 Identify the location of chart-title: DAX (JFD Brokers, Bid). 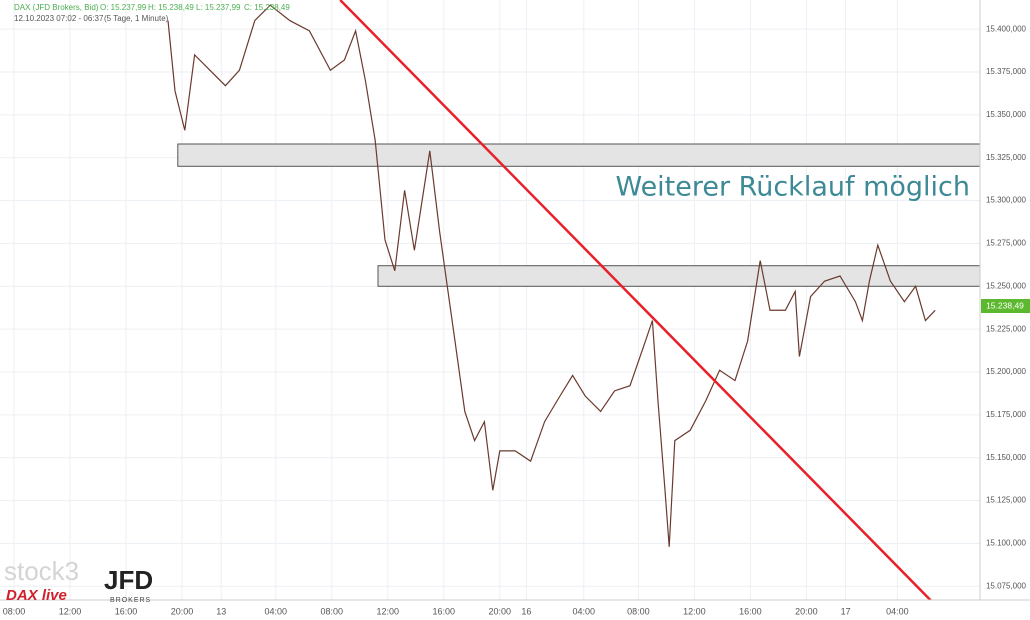
(56, 7).